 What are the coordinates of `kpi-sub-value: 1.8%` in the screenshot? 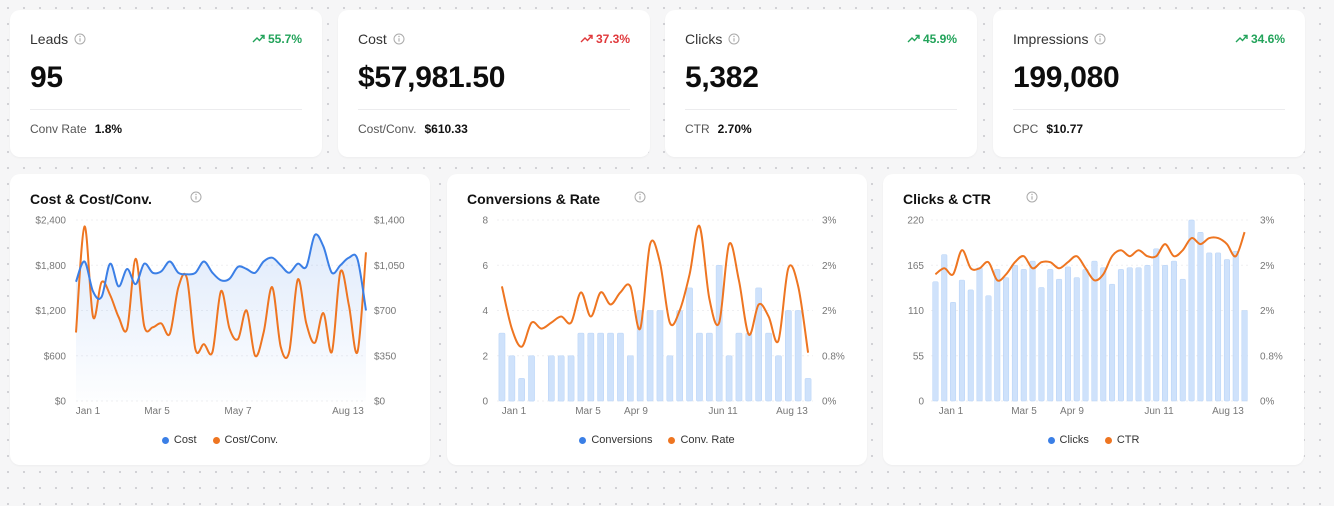 It's located at (108, 129).